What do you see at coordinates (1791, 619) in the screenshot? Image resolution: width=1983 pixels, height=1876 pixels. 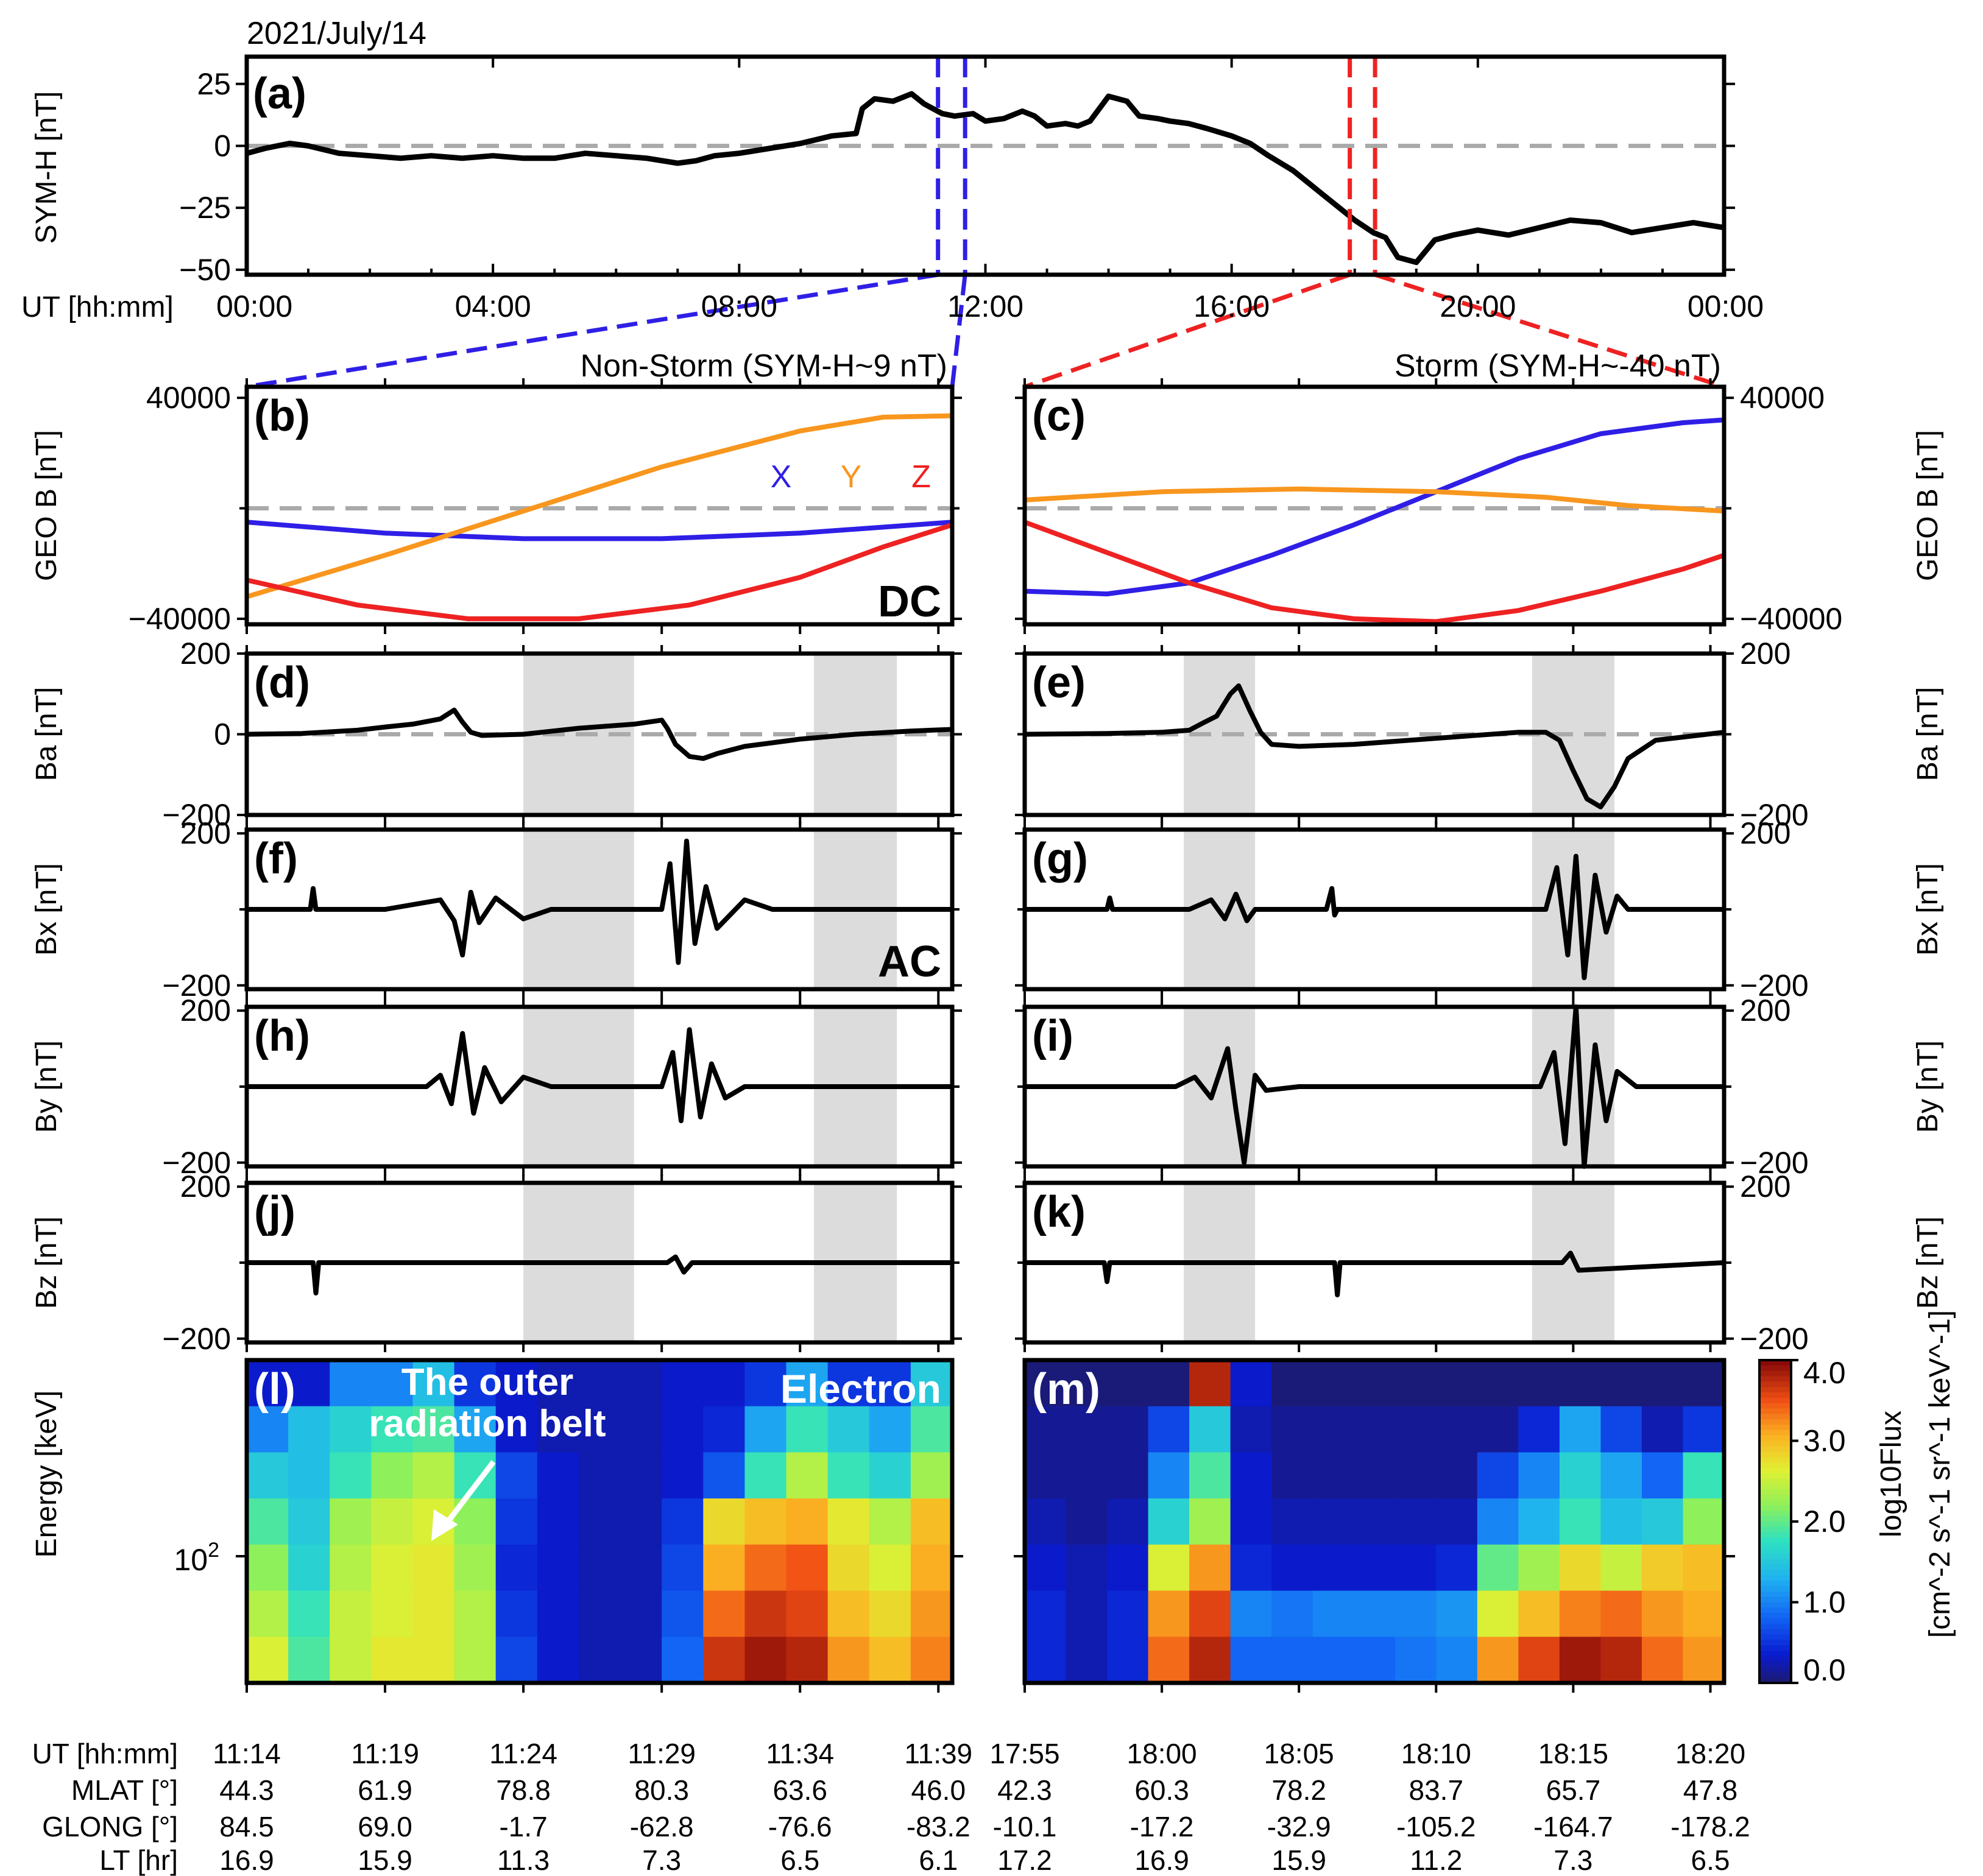 I see `ytick-label-c-1: −40000` at bounding box center [1791, 619].